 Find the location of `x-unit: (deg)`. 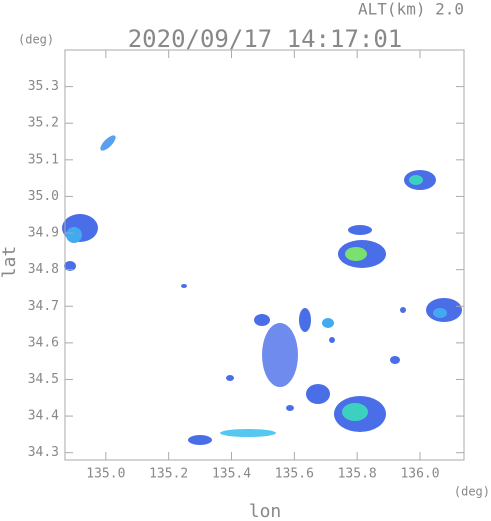

x-unit: (deg) is located at coordinates (472, 492).